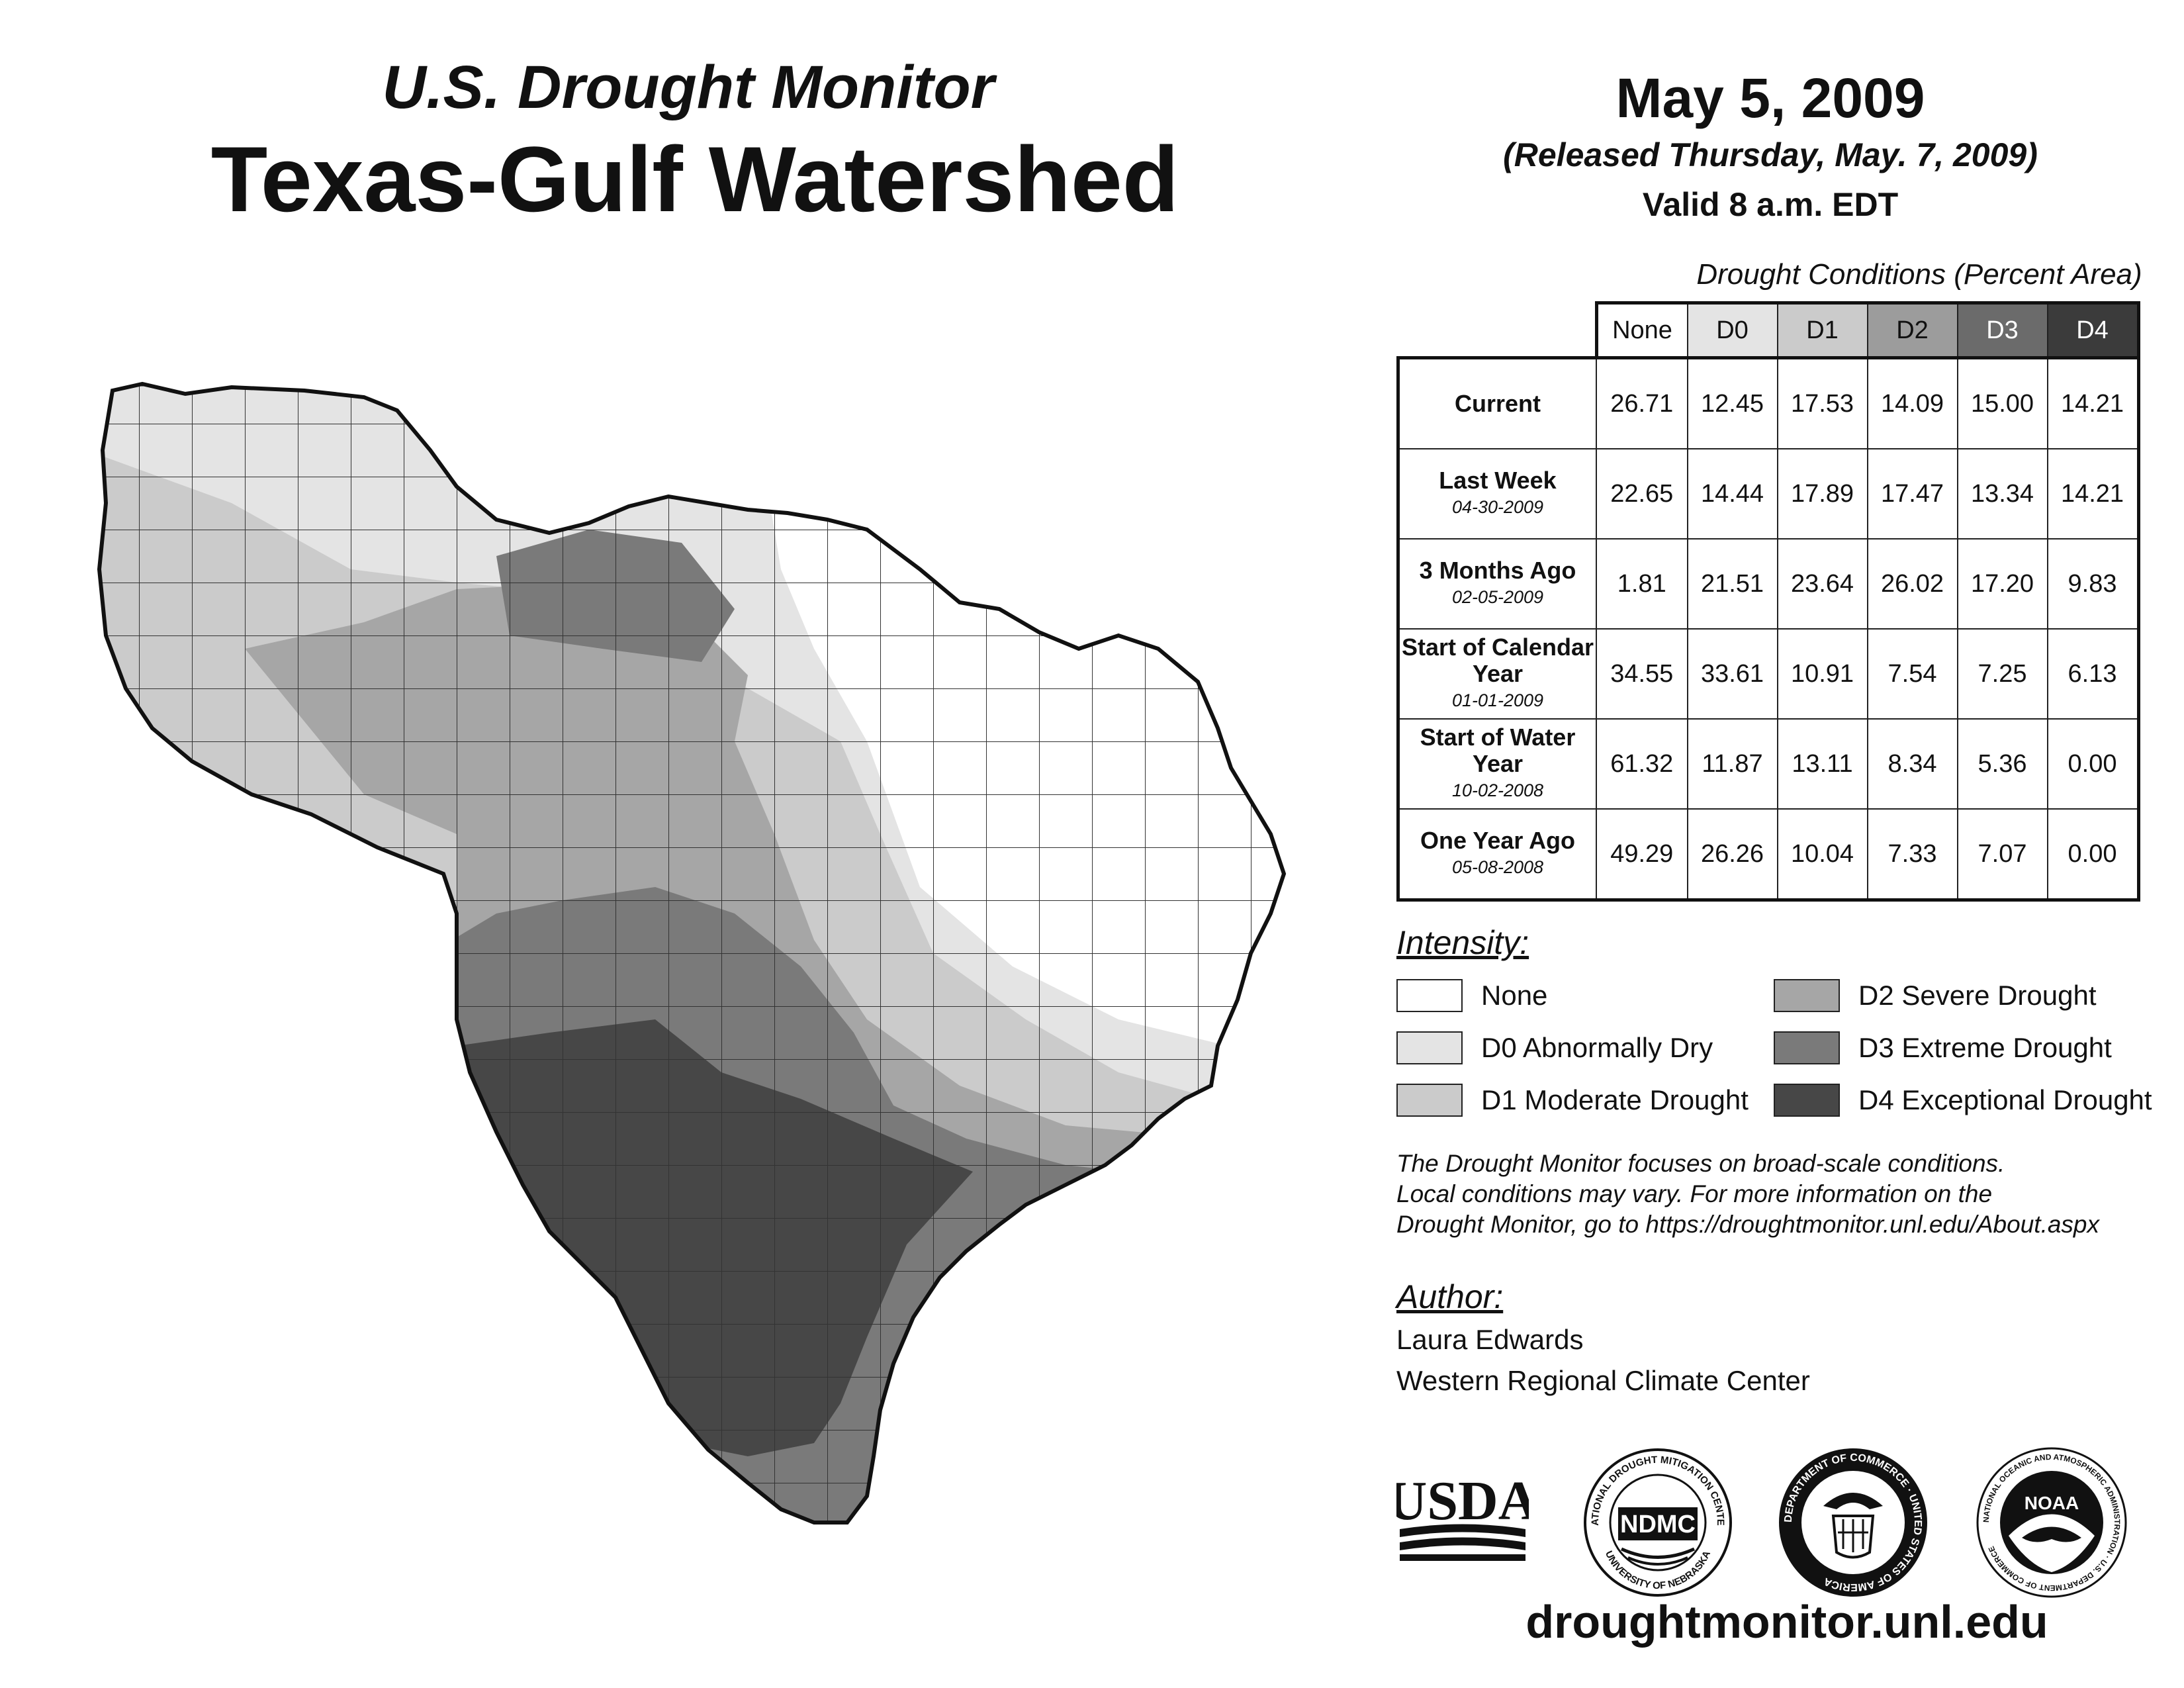  I want to click on col-header-d1: D1, so click(1822, 330).